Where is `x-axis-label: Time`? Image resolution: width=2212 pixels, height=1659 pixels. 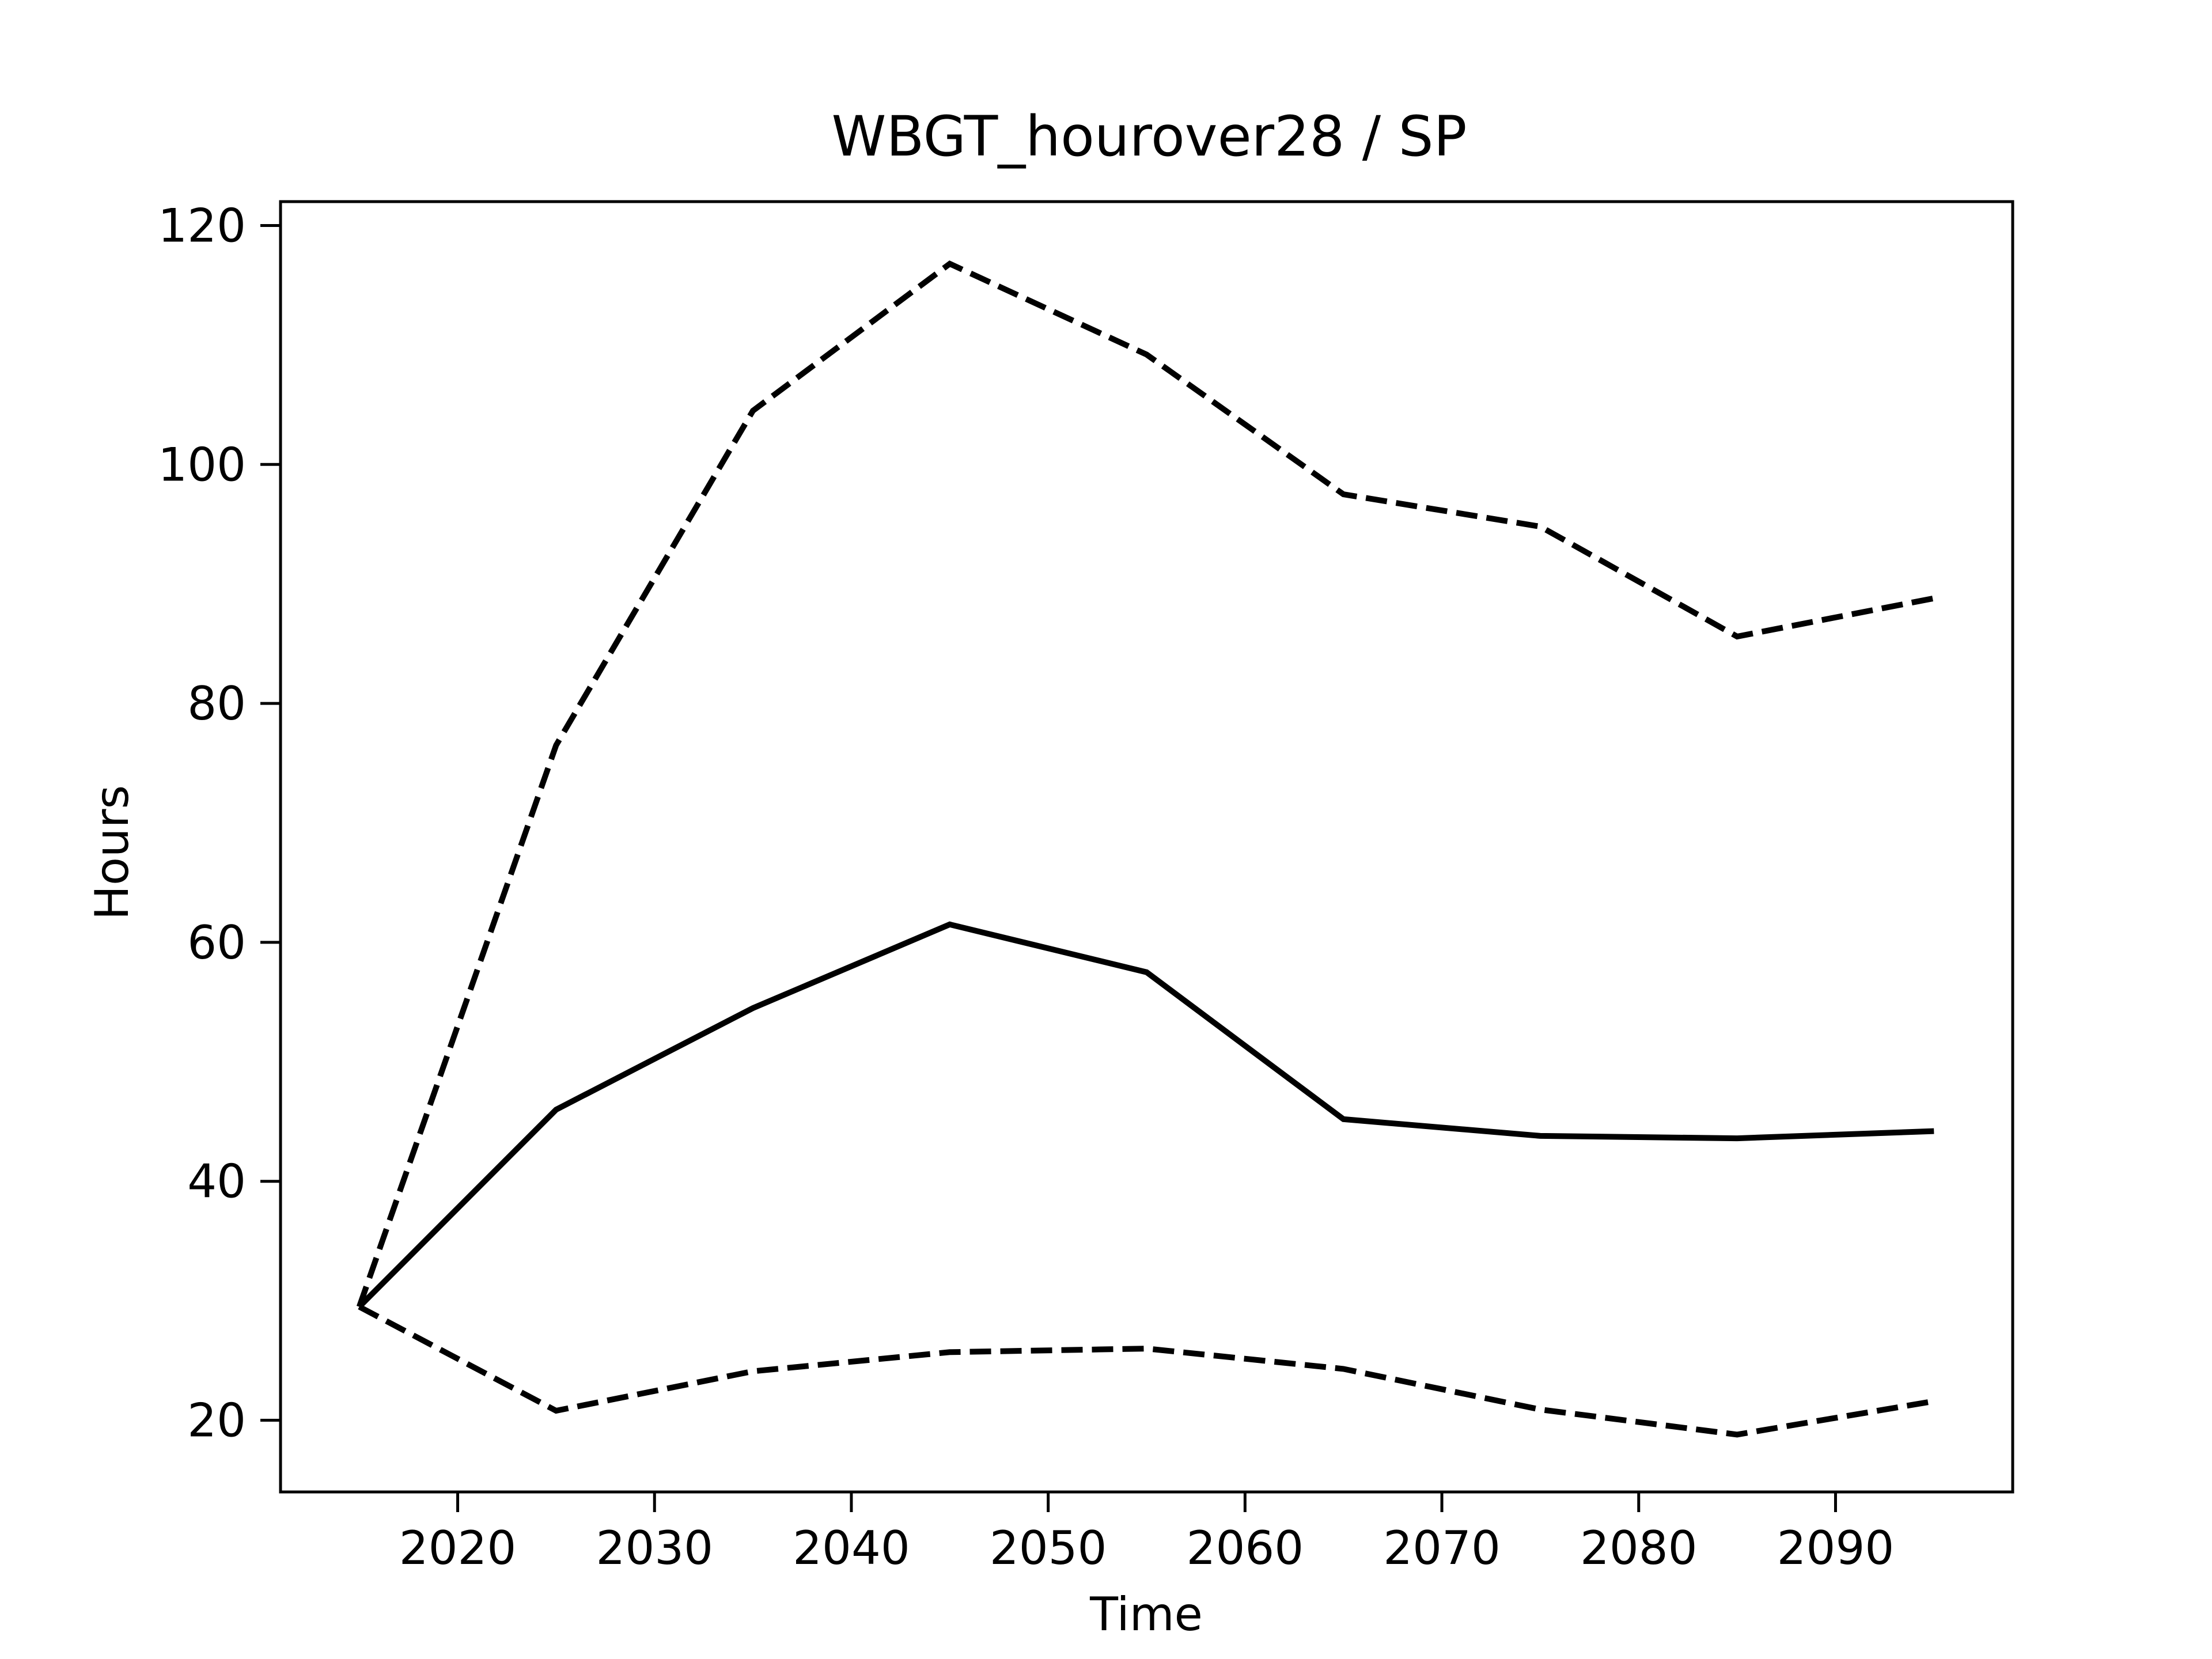
x-axis-label: Time is located at coordinates (1146, 1614).